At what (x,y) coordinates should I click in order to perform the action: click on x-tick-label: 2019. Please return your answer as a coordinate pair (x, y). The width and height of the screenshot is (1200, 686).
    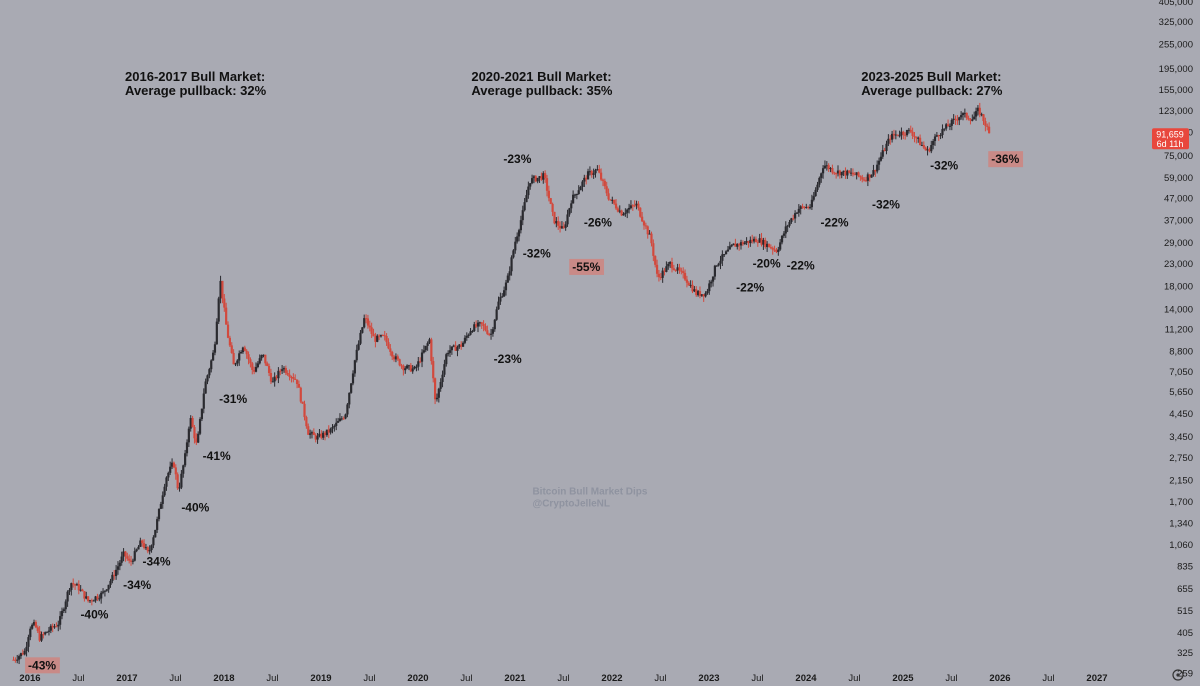
    Looking at the image, I should click on (320, 678).